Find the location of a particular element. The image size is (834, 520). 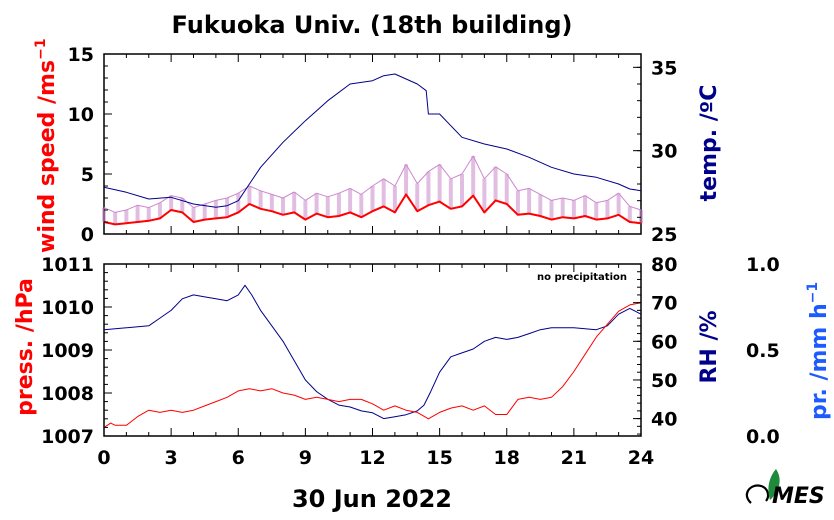

precipitation-axis-tick-label: 0.0 is located at coordinates (763, 437).